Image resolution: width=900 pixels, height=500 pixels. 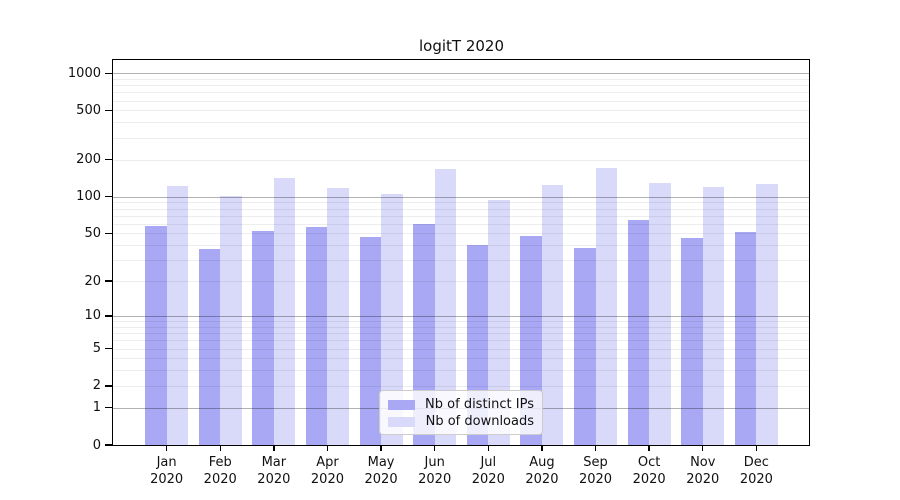 I want to click on legend-swatch-icon, so click(x=401, y=421).